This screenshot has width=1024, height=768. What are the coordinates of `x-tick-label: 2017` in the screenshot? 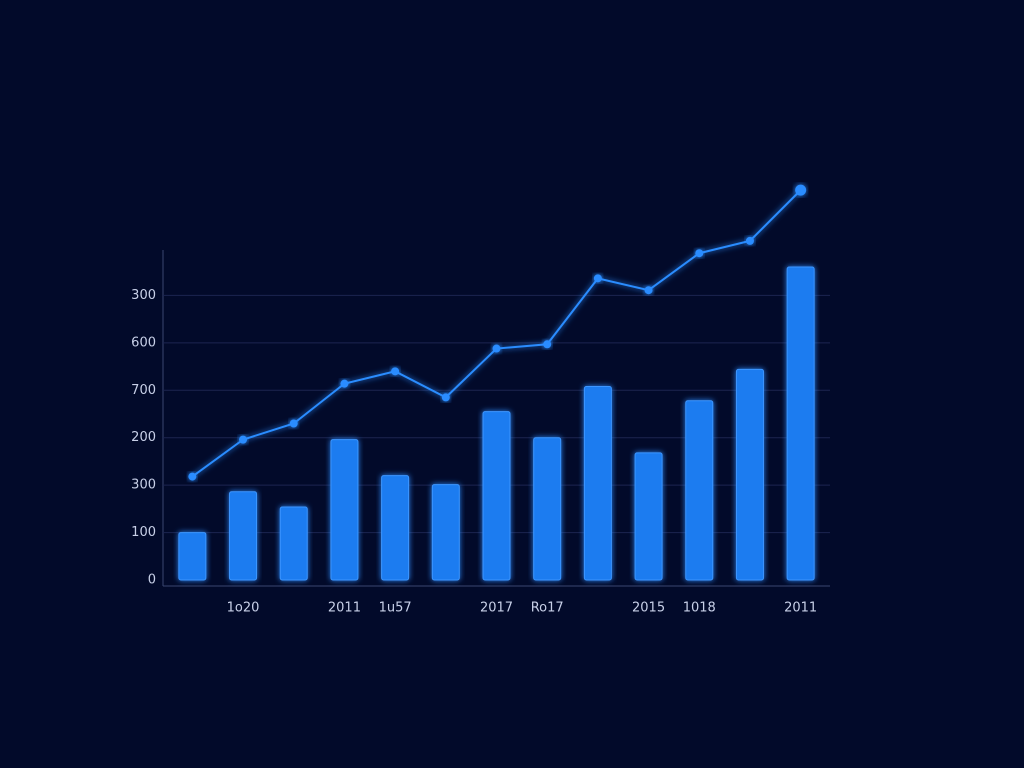 It's located at (496, 608).